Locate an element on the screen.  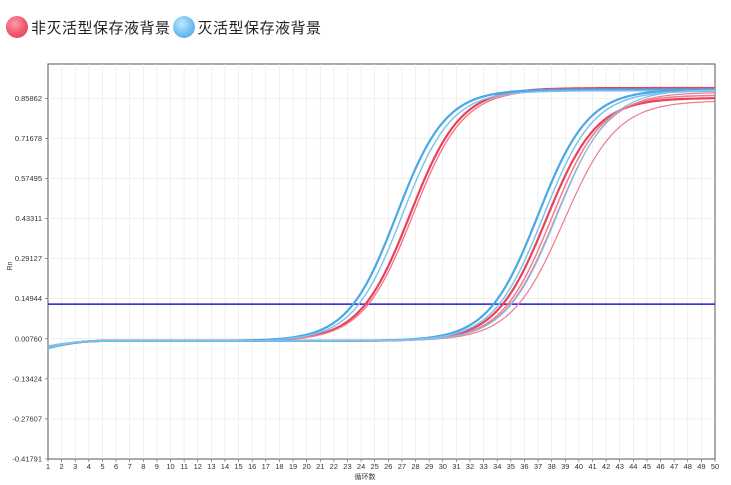
x-tick-label: 35 is located at coordinates (511, 466).